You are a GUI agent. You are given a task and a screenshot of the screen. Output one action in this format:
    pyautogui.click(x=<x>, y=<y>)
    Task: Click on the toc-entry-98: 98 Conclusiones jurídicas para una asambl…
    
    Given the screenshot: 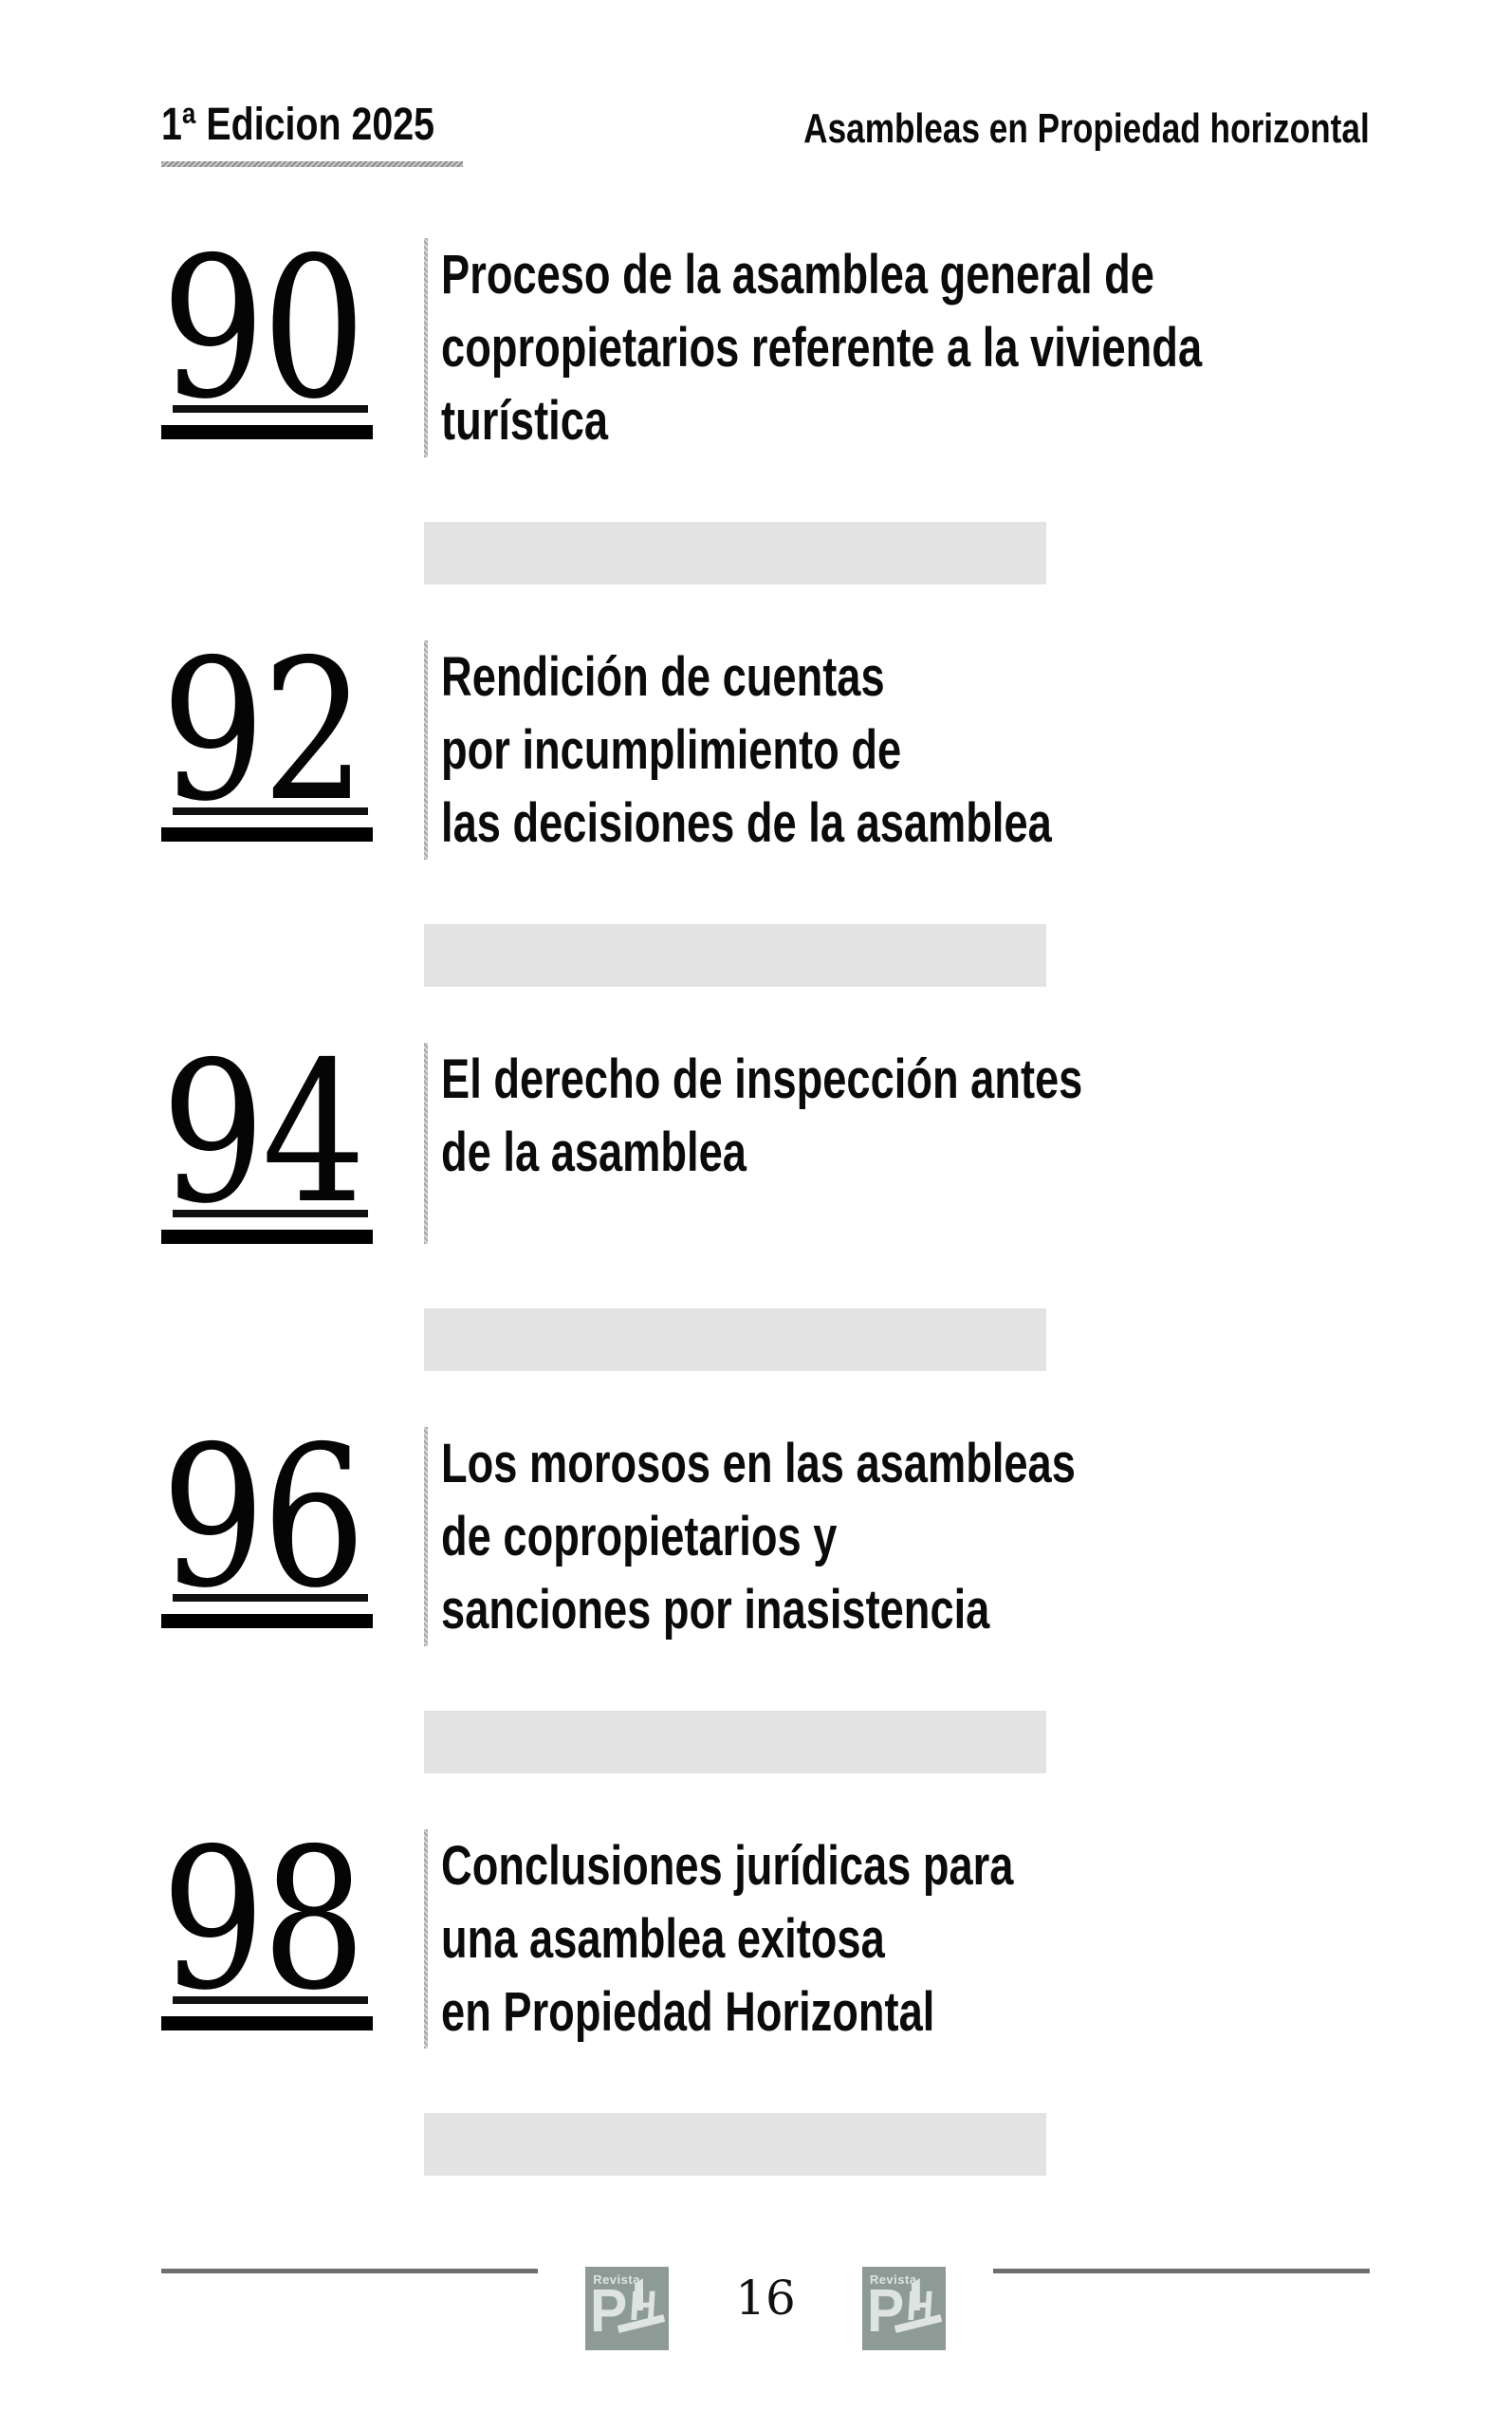 What is the action you would take?
    pyautogui.click(x=765, y=1936)
    